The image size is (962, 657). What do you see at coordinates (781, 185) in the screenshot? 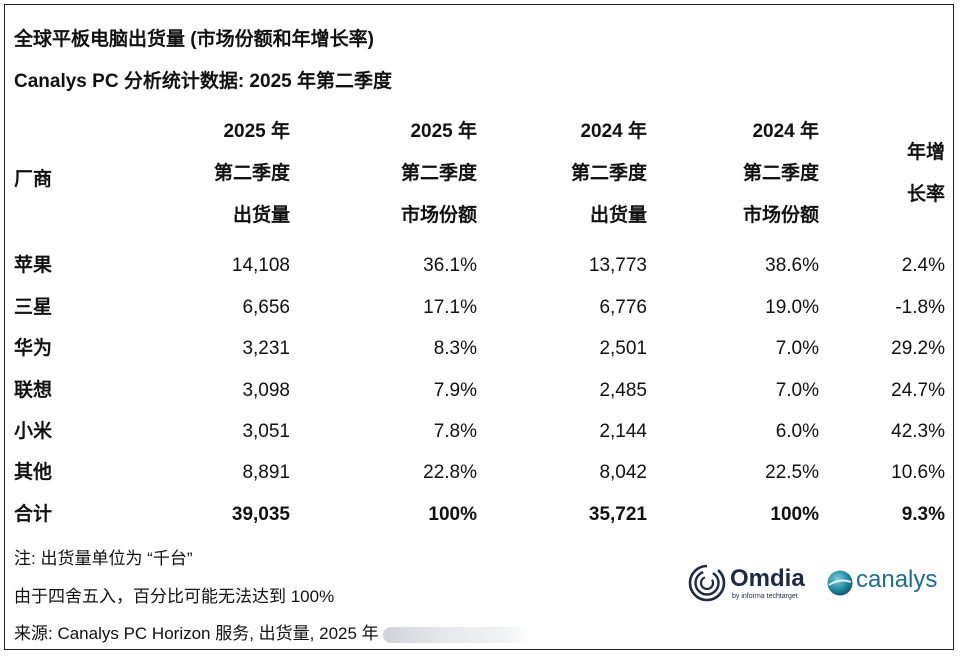
I see `header-col-share2024: 2024 年 第二季度 市场份额` at bounding box center [781, 185].